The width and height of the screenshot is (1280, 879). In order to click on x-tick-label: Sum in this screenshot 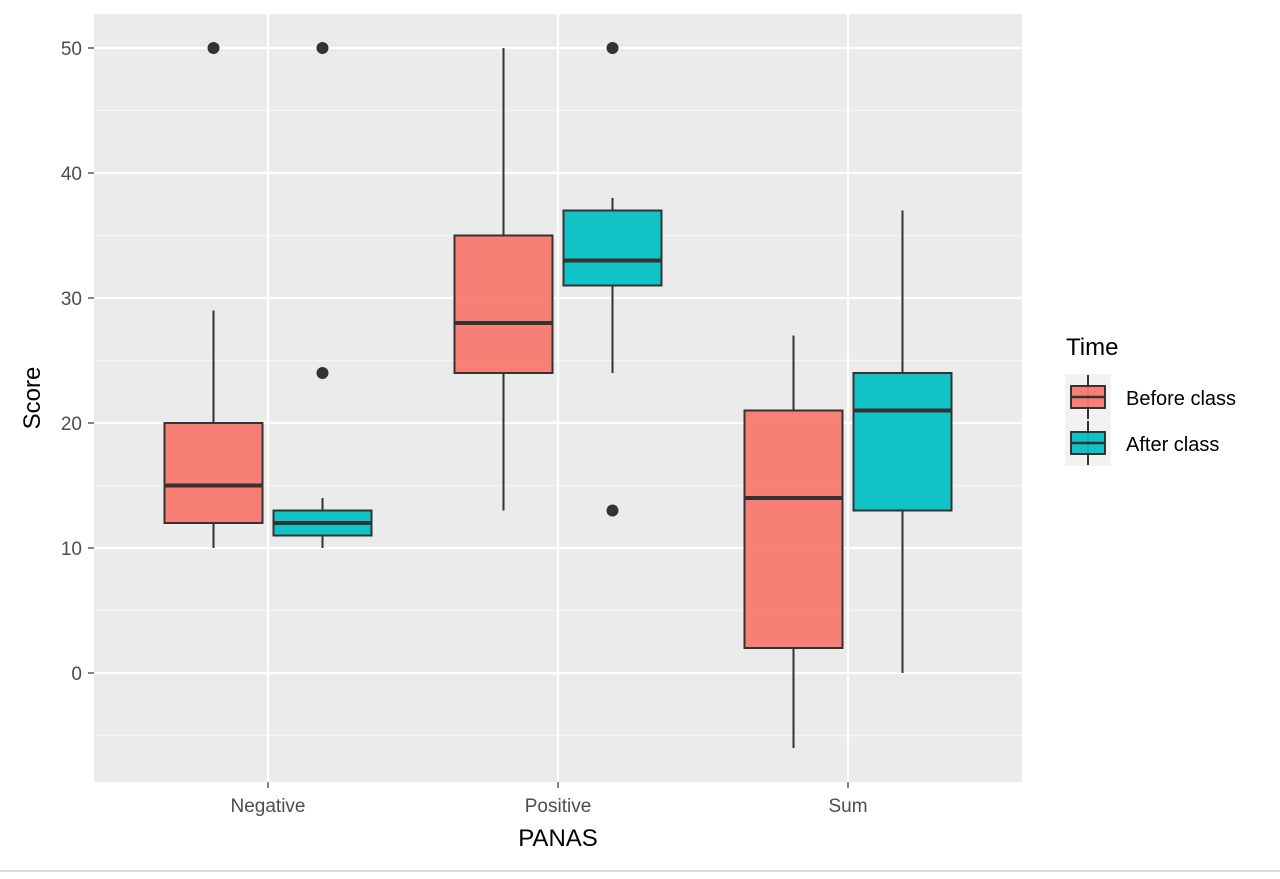, I will do `click(847, 806)`.